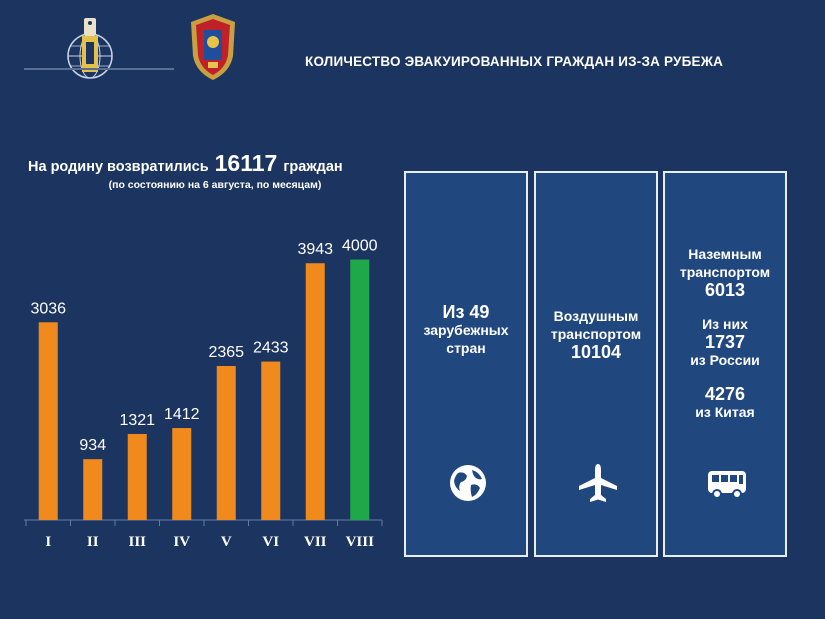 The width and height of the screenshot is (825, 619). I want to click on ground-sub-label: Из них, so click(725, 324).